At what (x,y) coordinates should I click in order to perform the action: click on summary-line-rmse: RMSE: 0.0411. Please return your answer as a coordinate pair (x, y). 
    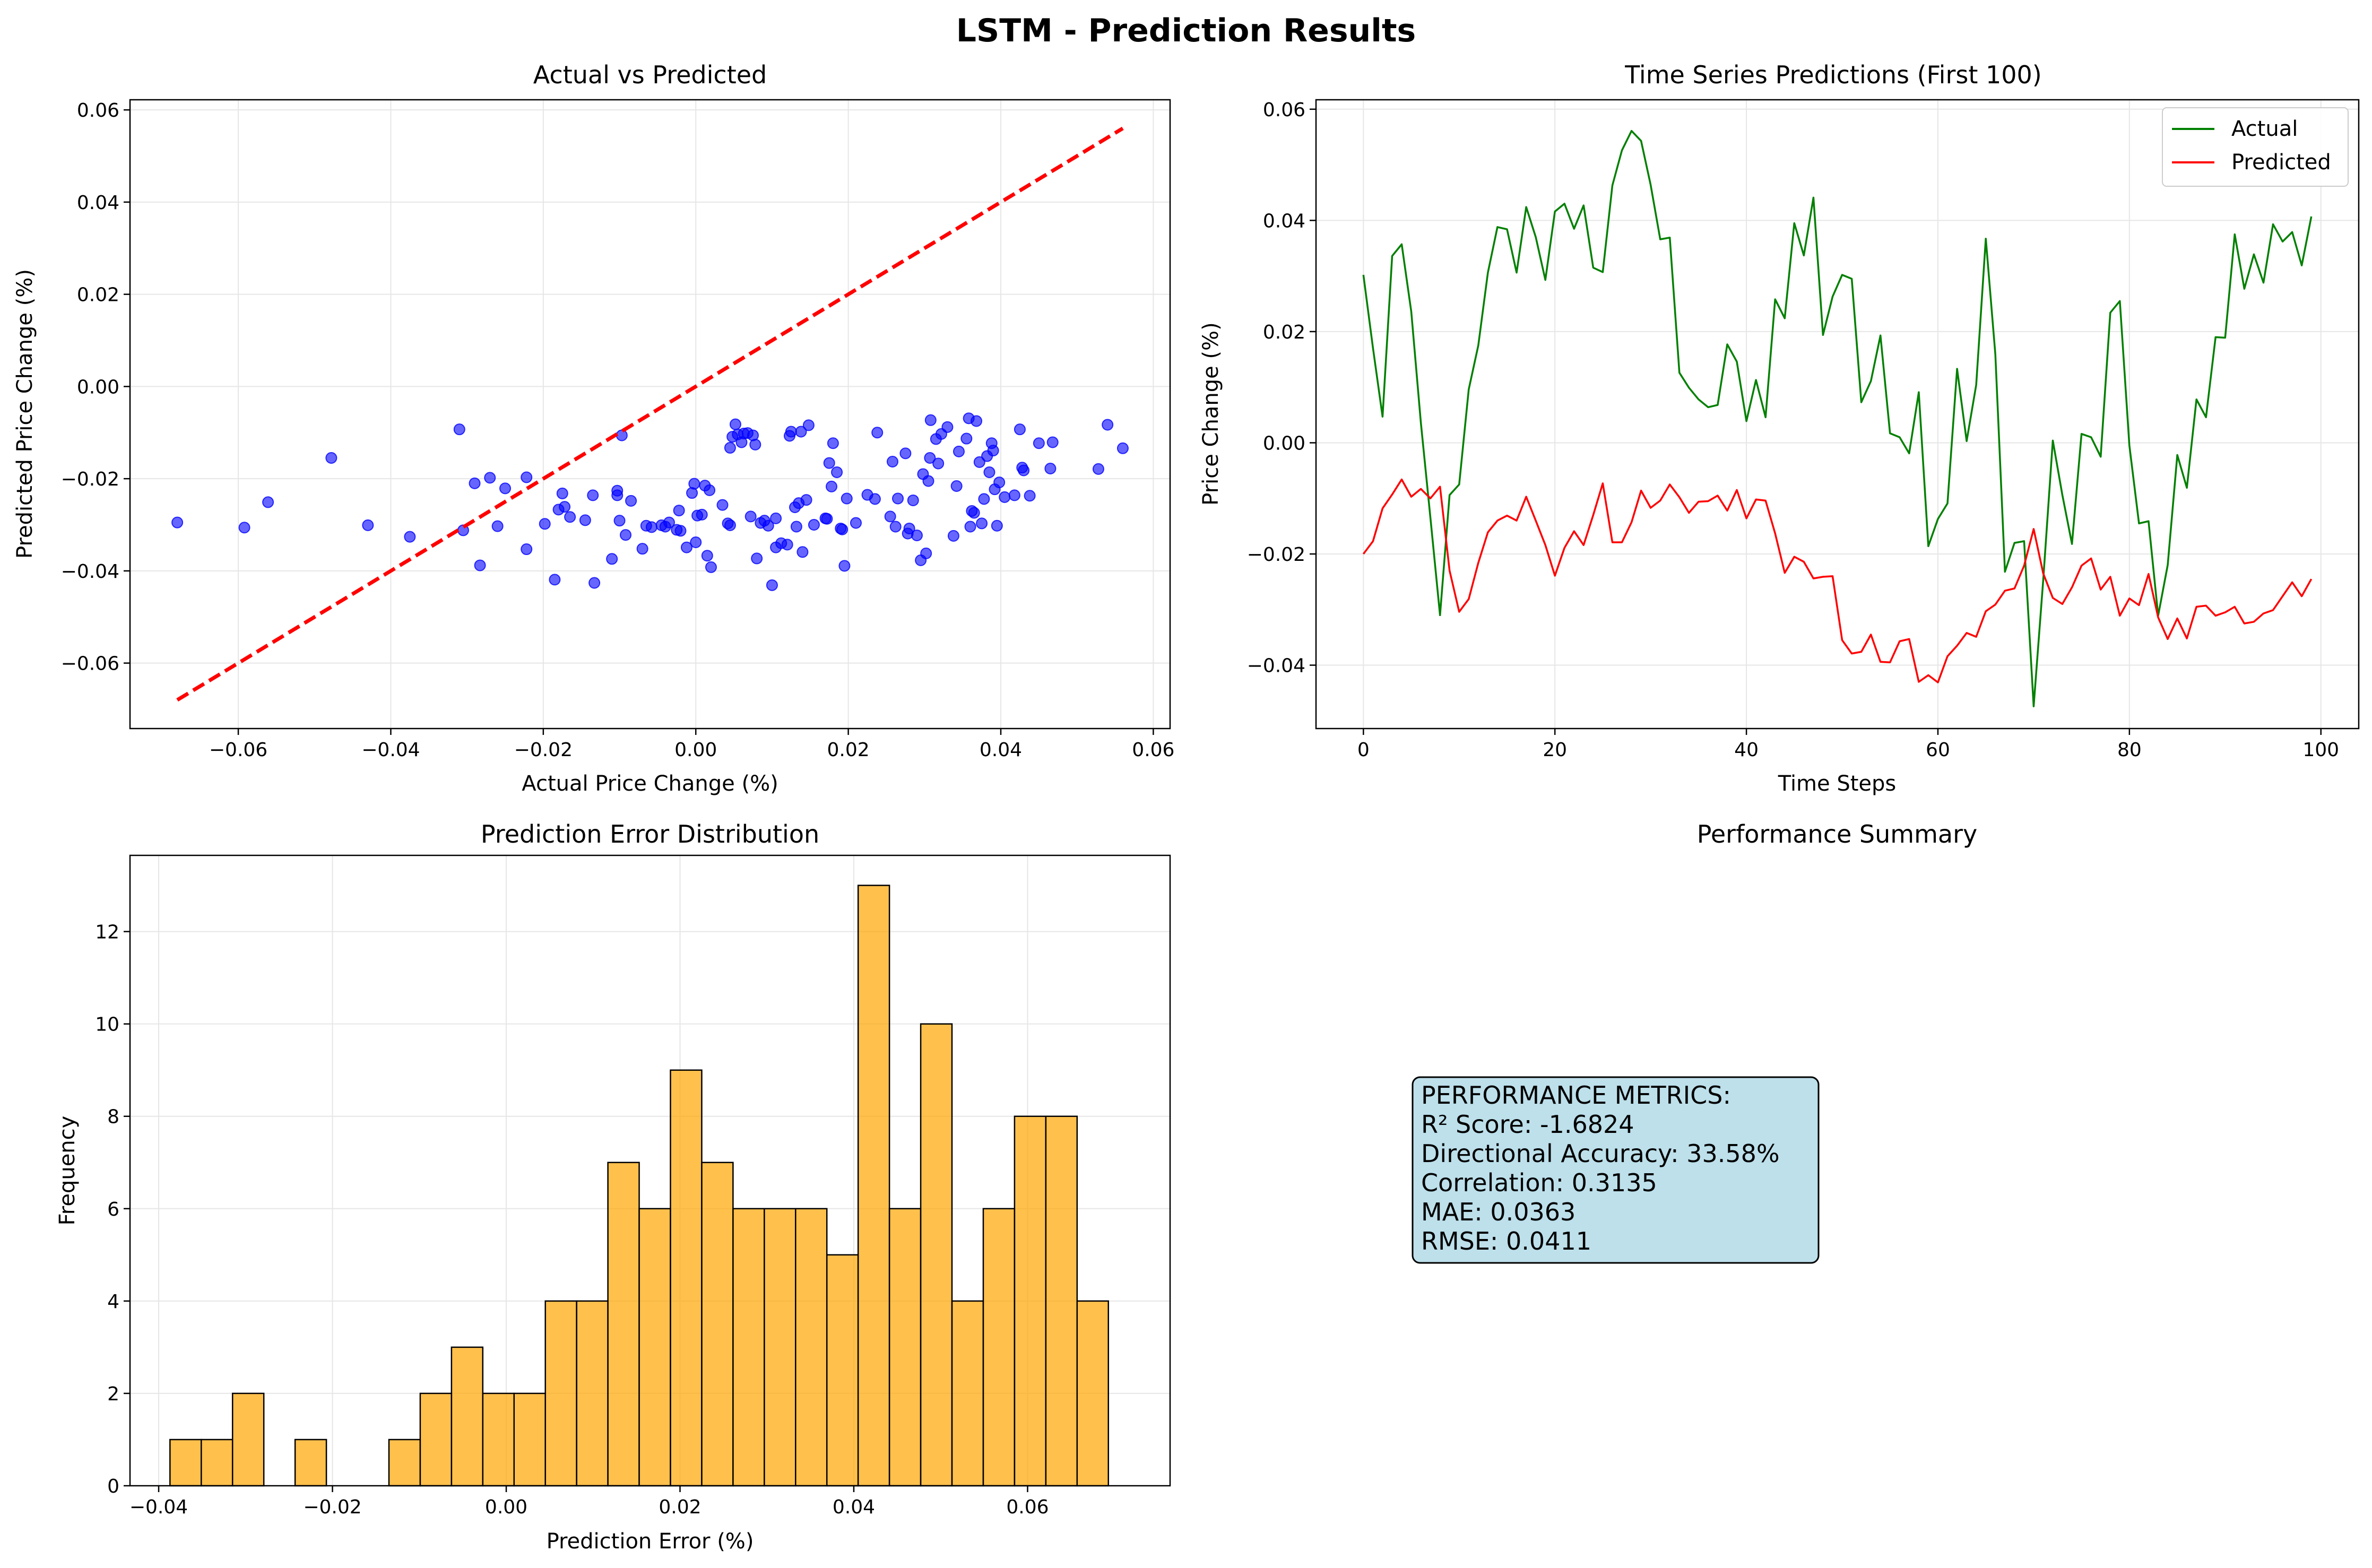
    Looking at the image, I should click on (1506, 1241).